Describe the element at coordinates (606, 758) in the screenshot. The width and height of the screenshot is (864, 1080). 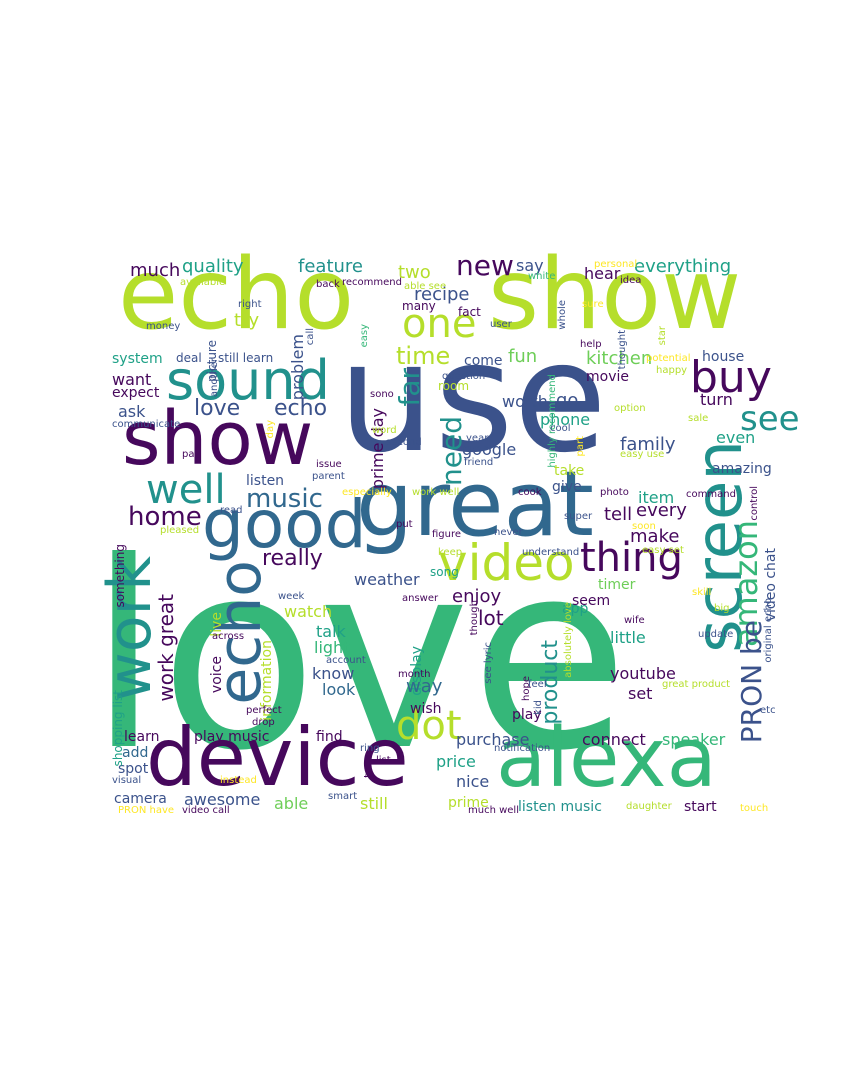
I see `word-alexa: alexa` at that location.